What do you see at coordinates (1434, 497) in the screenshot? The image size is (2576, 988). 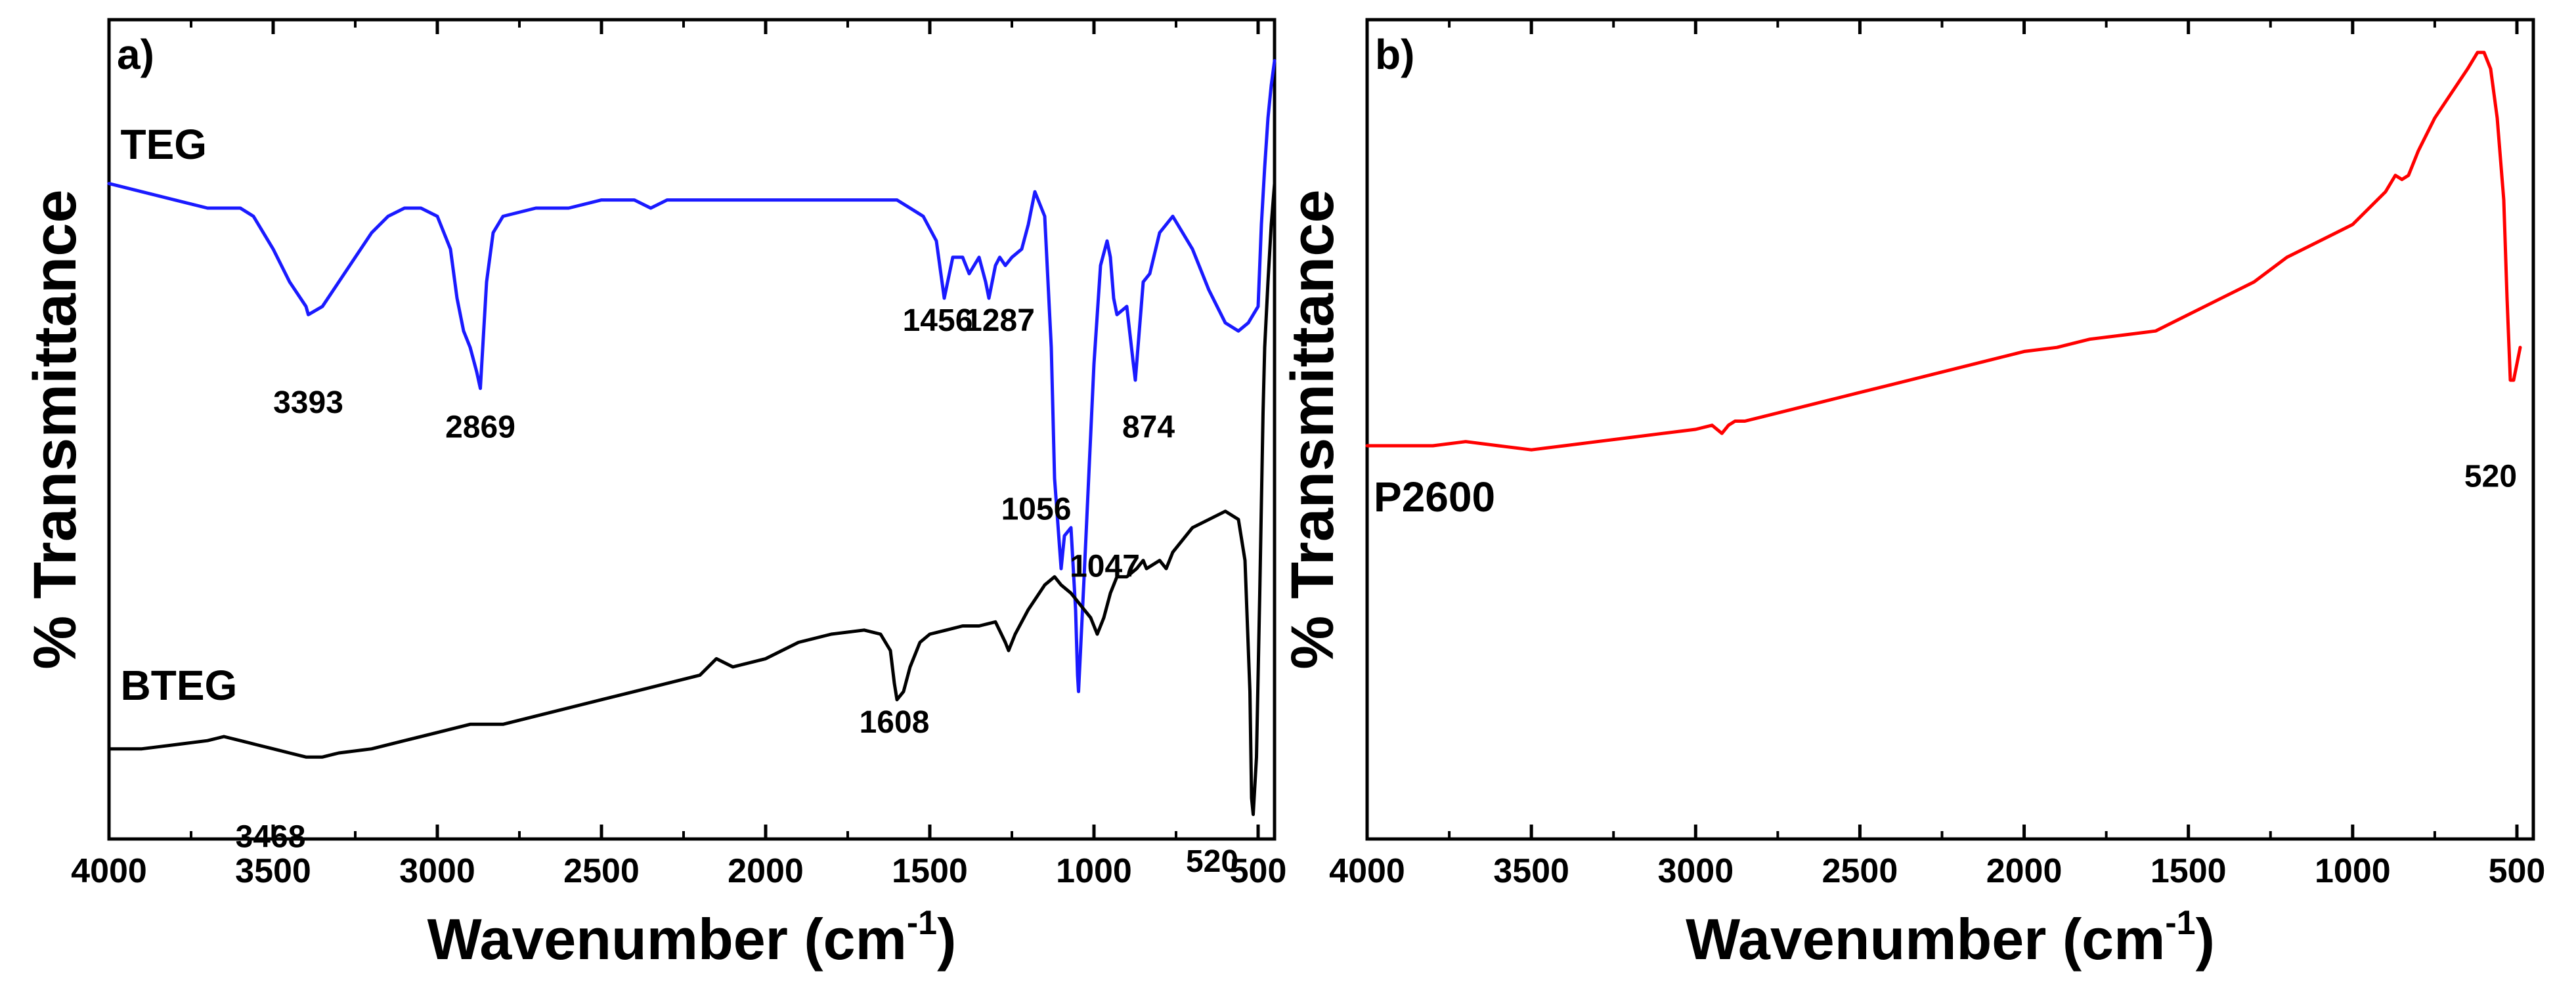 I see `panel-b-series-label-p2600: P2600` at bounding box center [1434, 497].